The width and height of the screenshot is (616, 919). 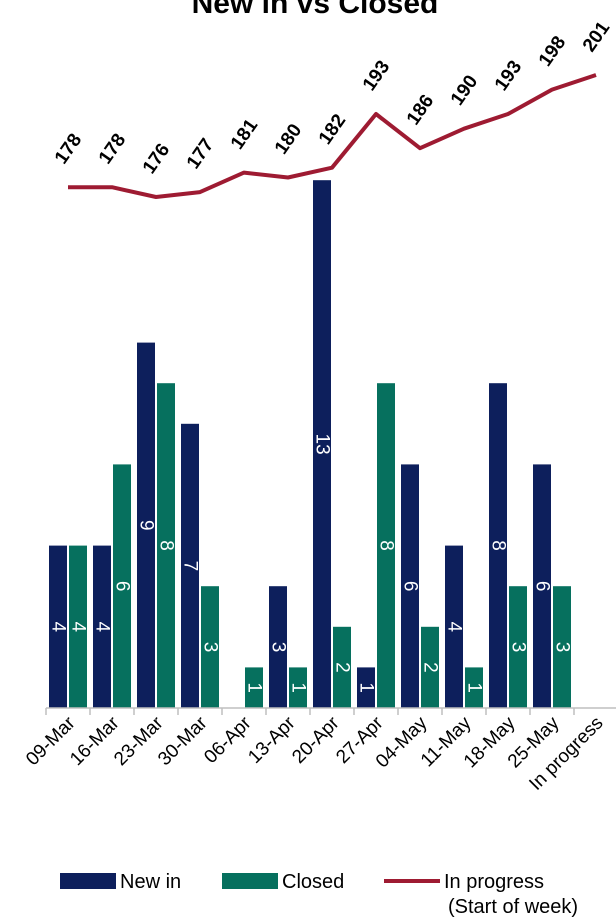 I want to click on line-label-06-apr: 181, so click(x=245, y=134).